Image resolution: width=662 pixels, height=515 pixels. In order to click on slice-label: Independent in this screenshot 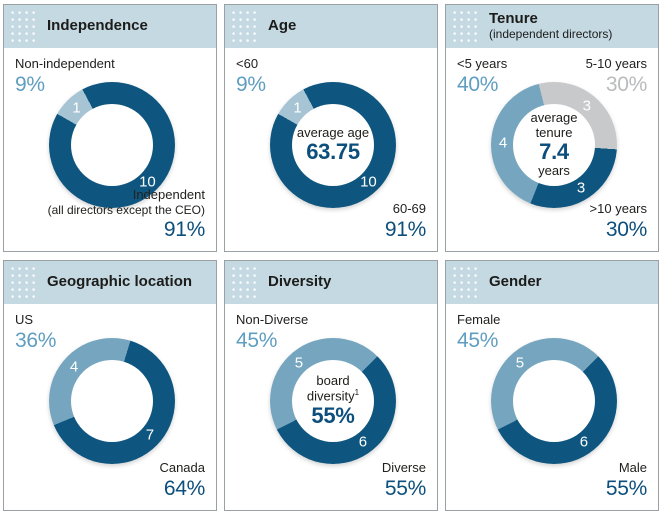, I will do `click(168, 194)`.